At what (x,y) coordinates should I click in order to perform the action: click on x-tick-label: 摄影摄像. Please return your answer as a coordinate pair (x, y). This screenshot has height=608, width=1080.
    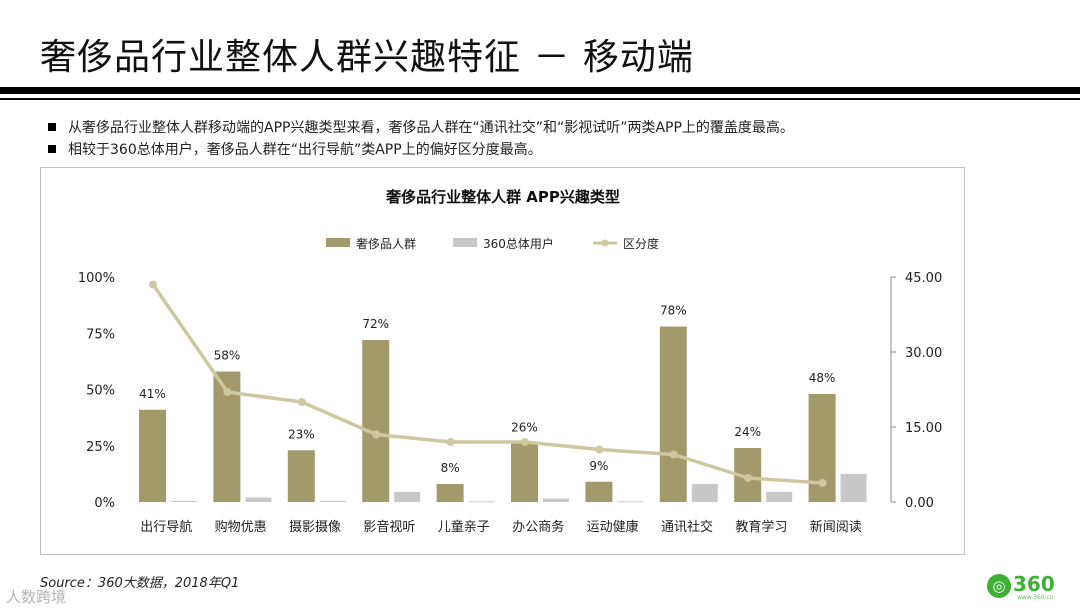
    Looking at the image, I should click on (315, 527).